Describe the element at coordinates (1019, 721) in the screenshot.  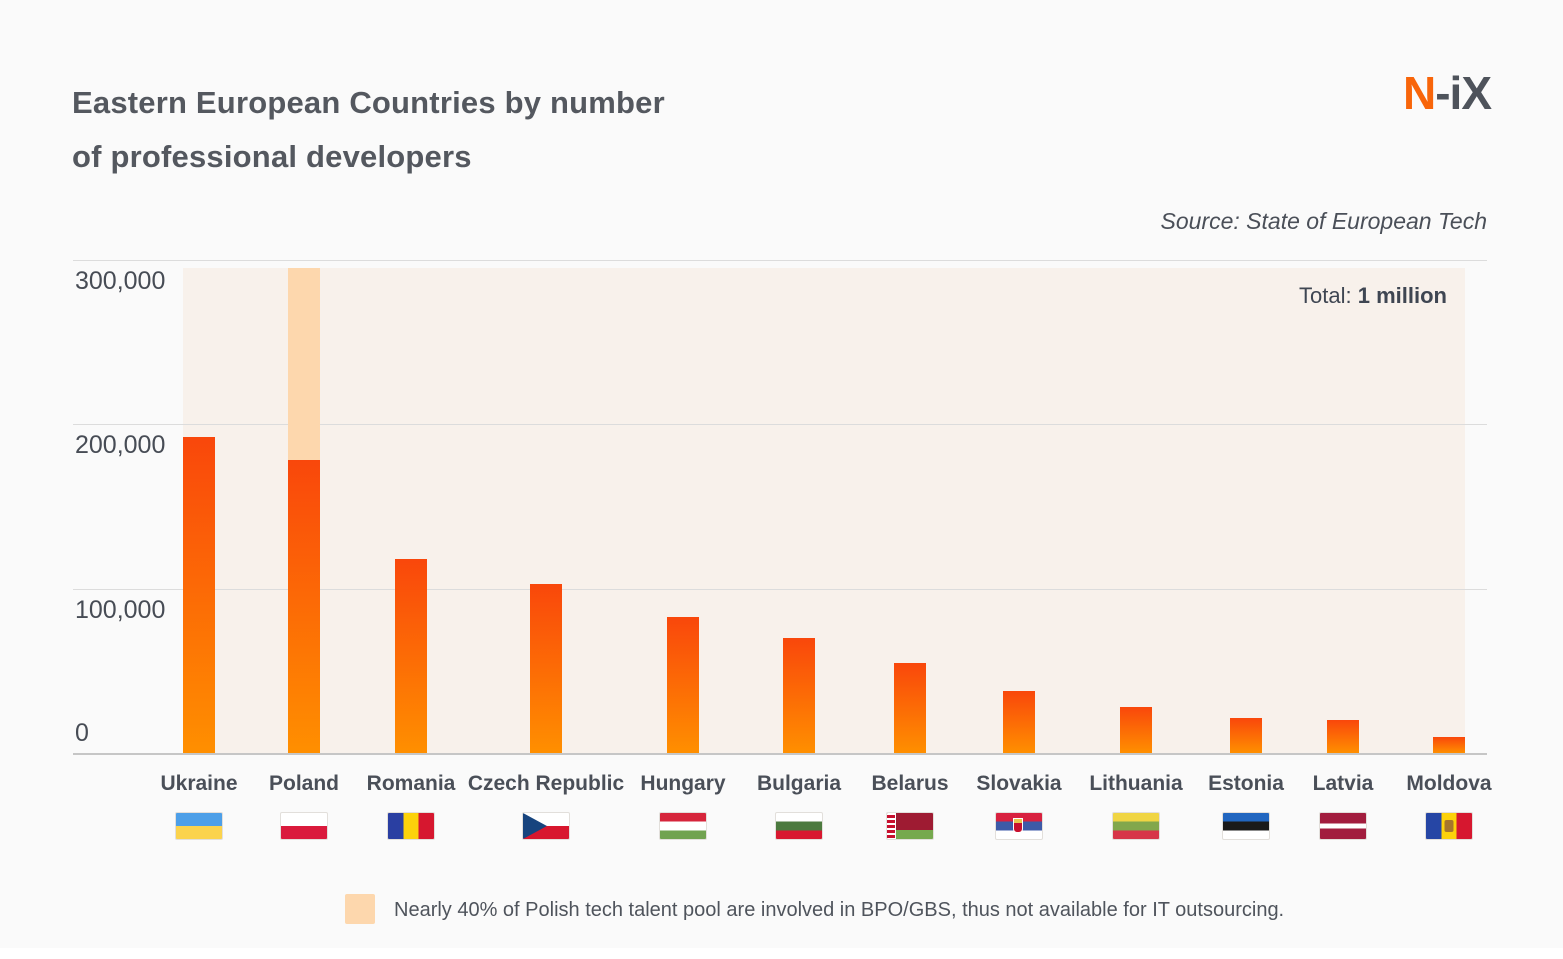
I see `bar-slovakia` at that location.